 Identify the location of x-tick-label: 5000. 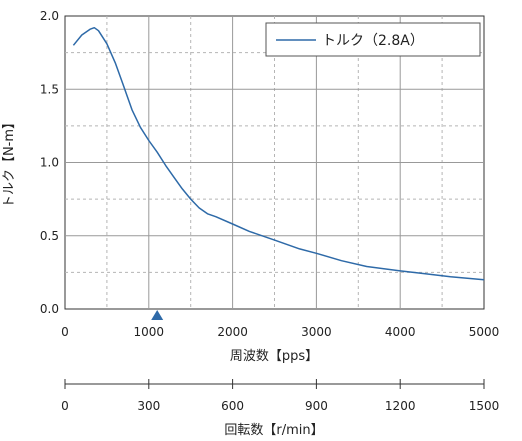
(484, 332).